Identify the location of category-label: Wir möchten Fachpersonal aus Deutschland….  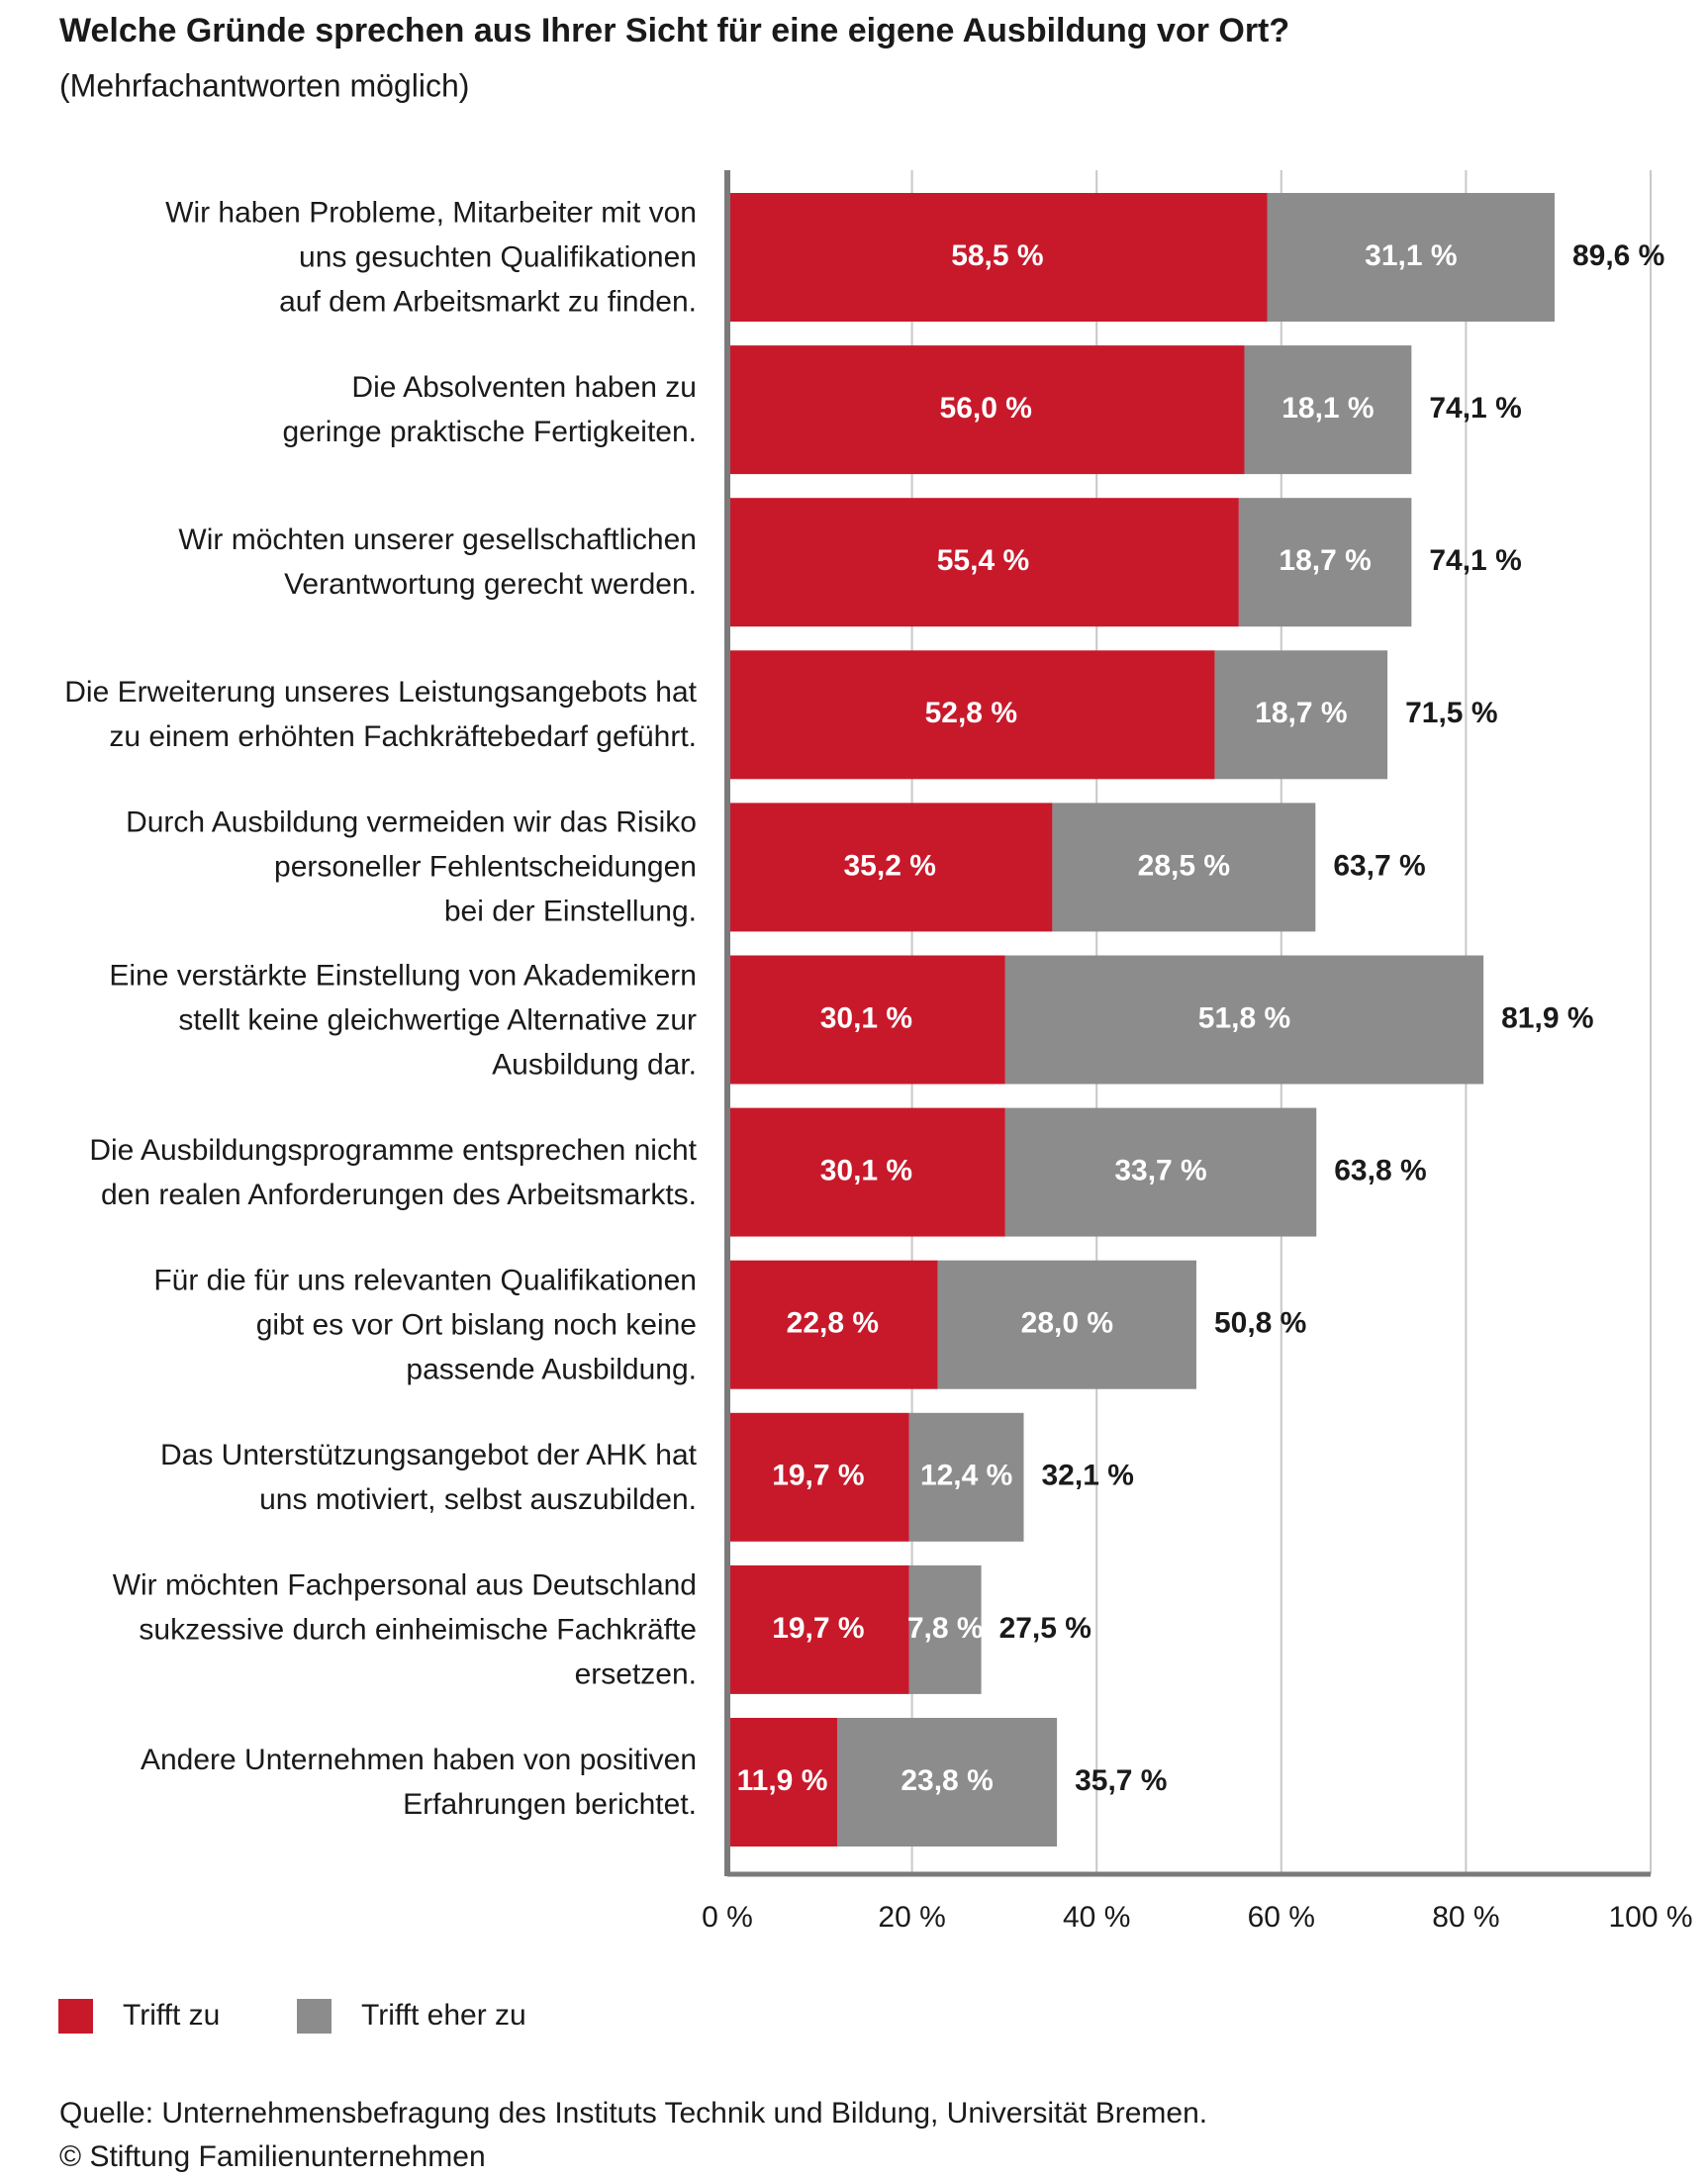
(404, 1629).